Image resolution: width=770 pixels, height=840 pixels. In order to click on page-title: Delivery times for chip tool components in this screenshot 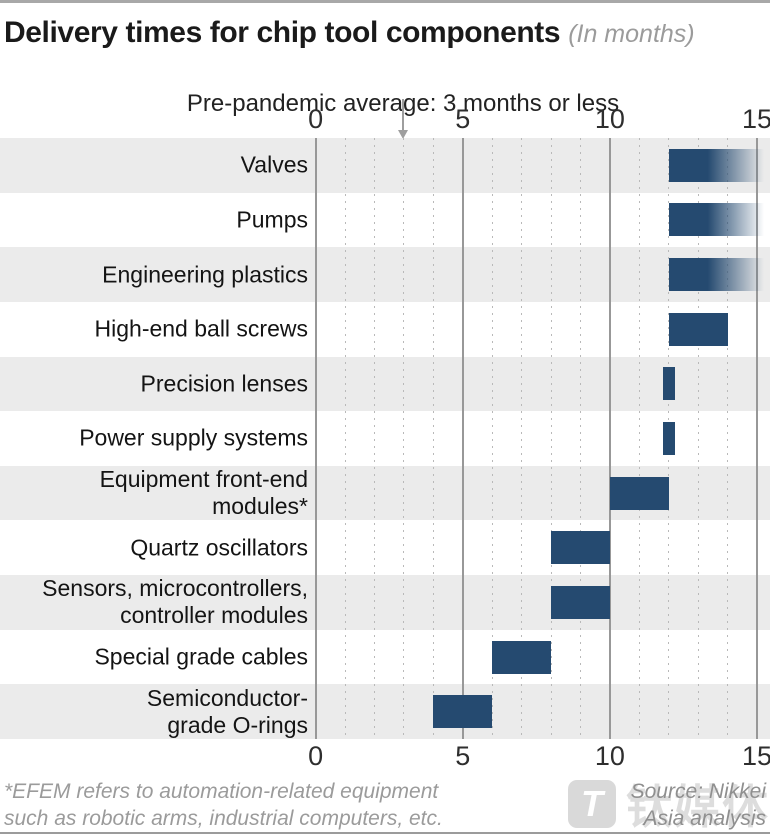, I will do `click(282, 32)`.